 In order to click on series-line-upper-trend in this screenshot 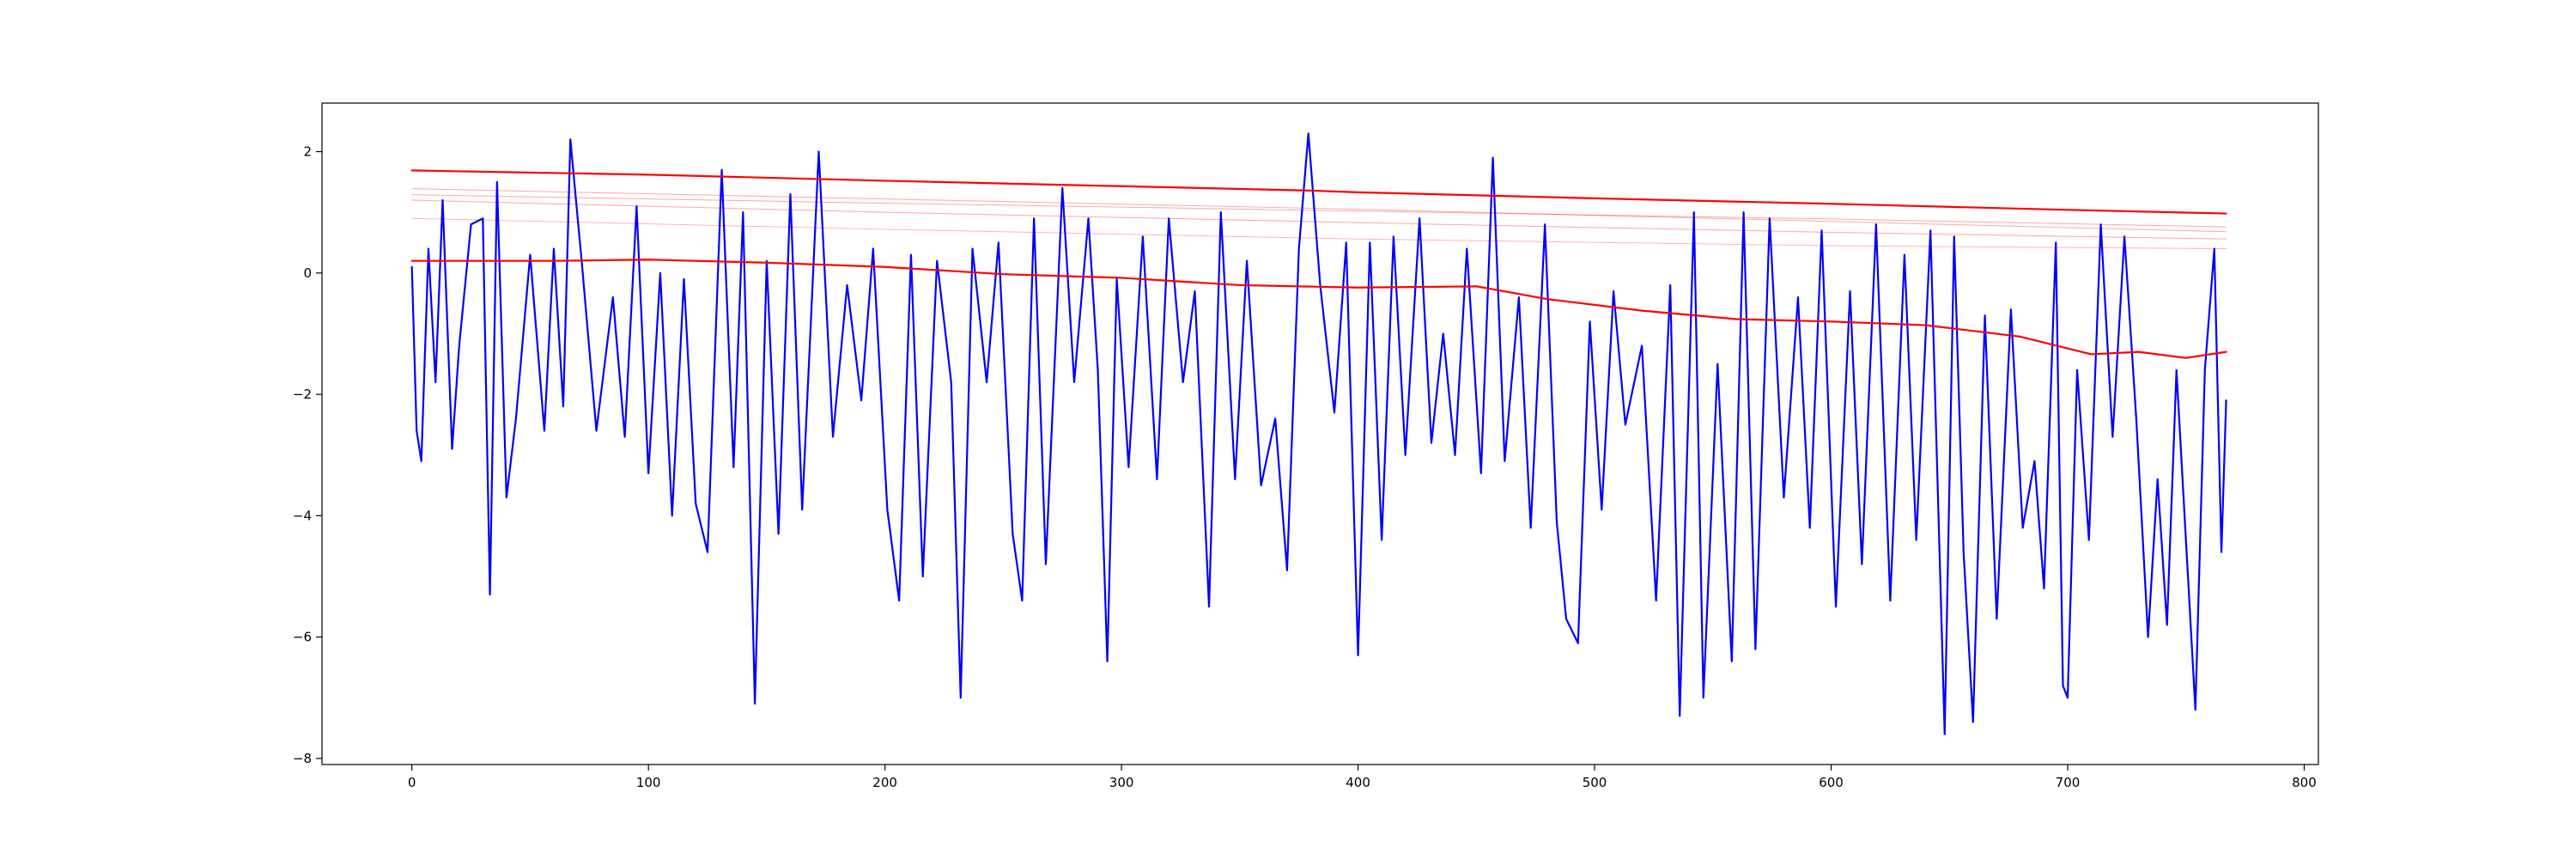, I will do `click(1319, 192)`.